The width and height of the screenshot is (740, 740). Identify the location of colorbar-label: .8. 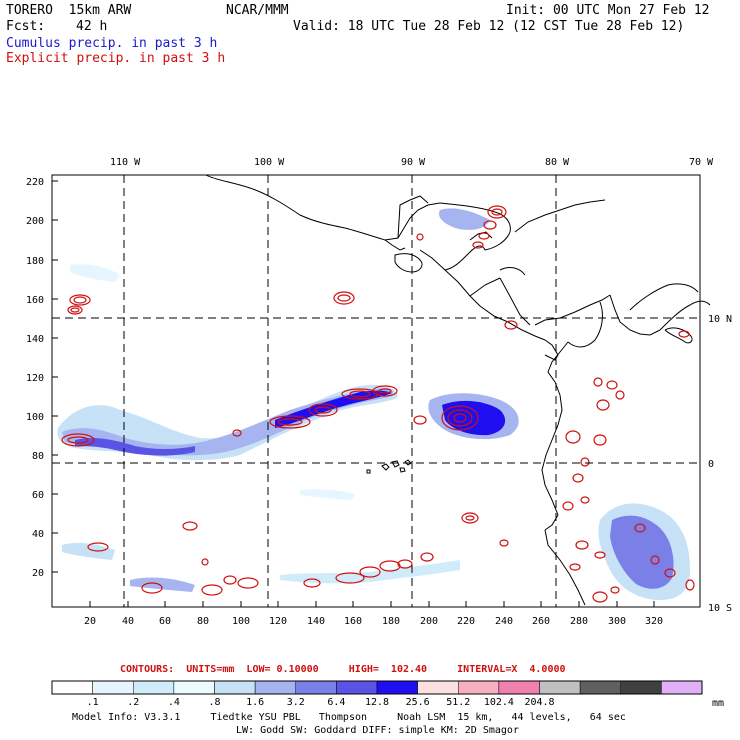
(214, 702).